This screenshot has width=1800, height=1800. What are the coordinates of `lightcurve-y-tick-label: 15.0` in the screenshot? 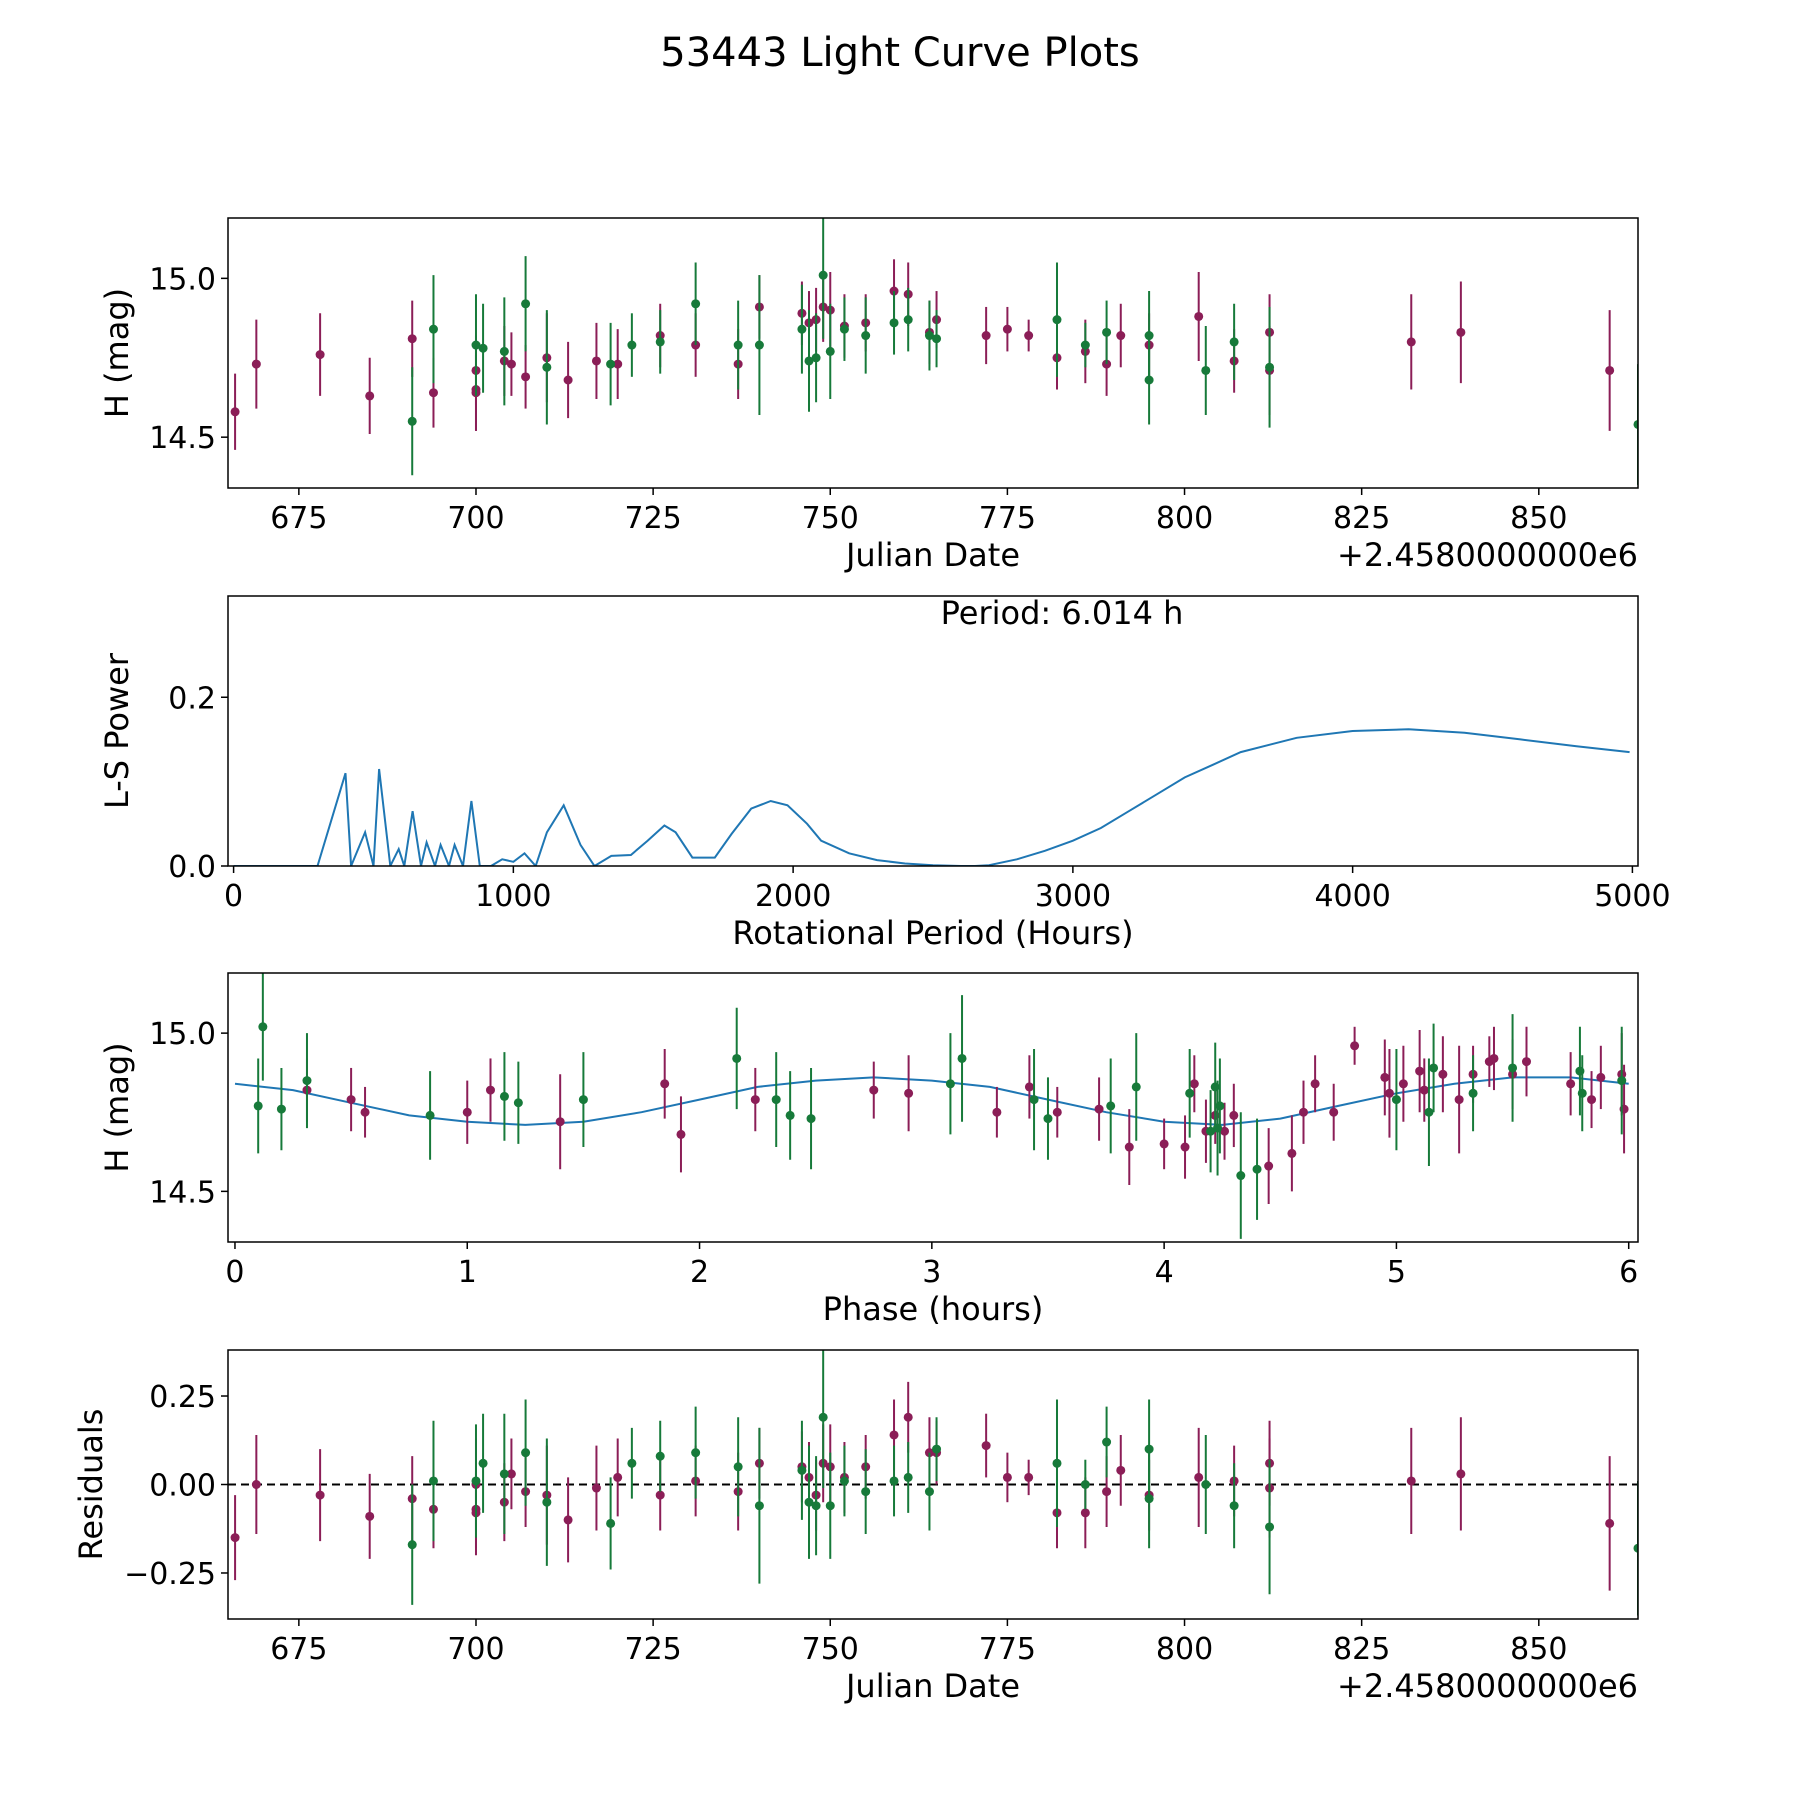 It's located at (182, 279).